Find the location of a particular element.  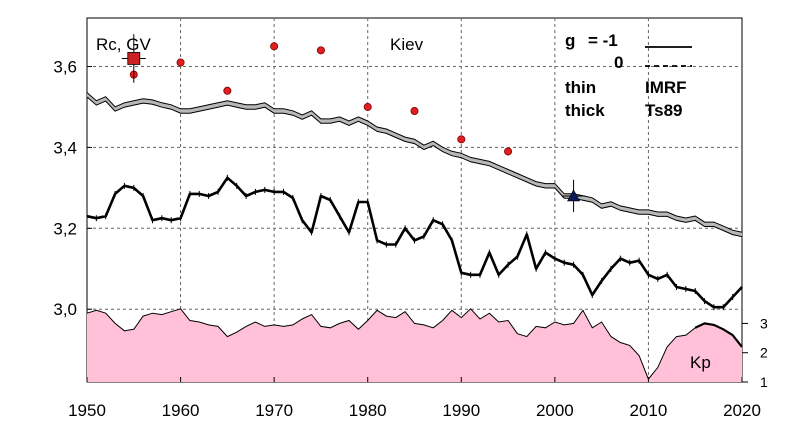

kp-area-layer is located at coordinates (414, 345).